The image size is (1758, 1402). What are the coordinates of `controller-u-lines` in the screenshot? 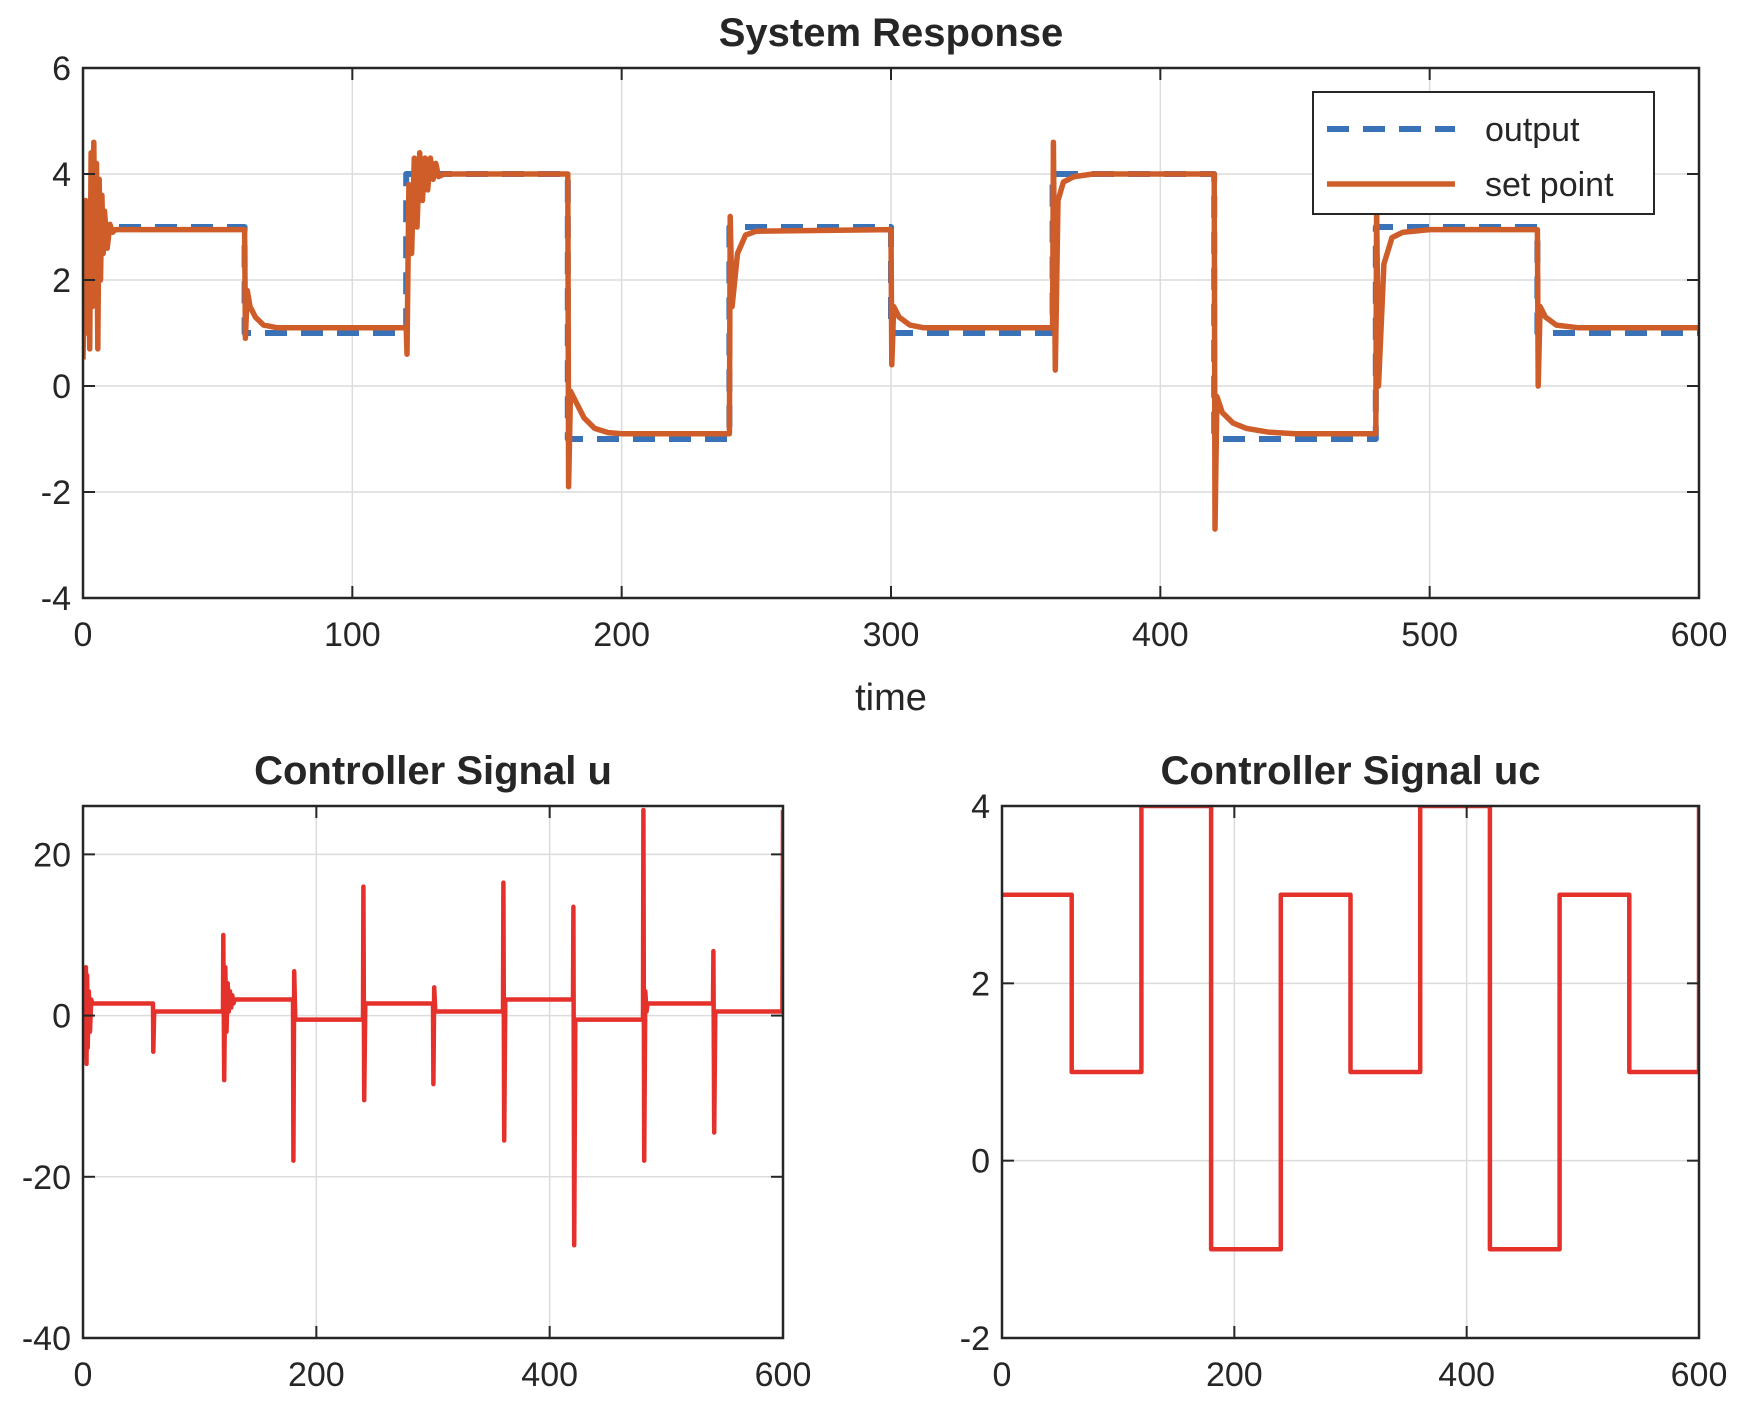 It's located at (433, 1027).